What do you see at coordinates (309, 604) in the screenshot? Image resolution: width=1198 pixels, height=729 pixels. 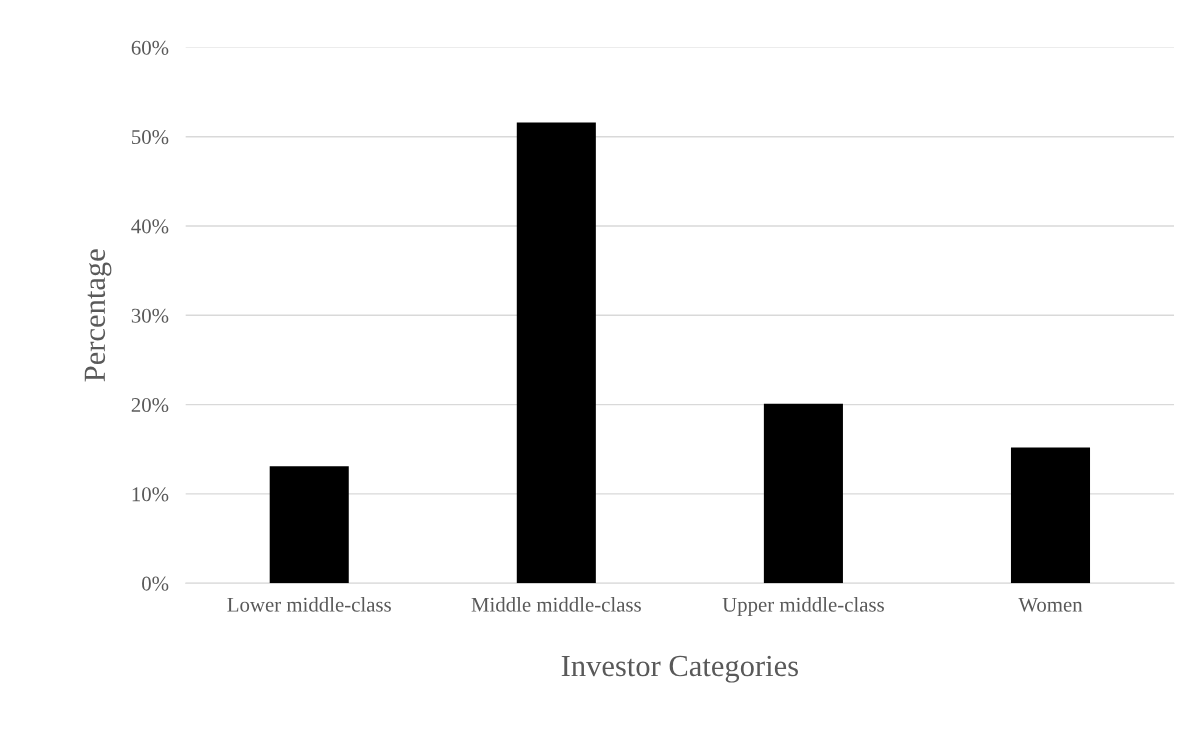 I see `x-tick-label: Lower middle-class` at bounding box center [309, 604].